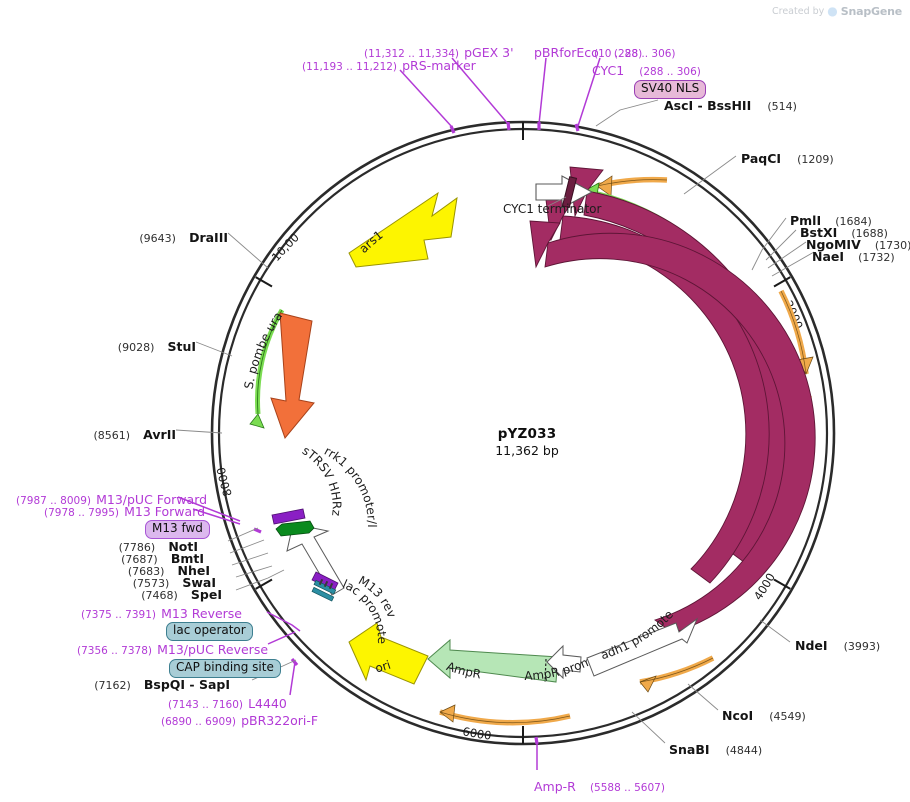  Describe the element at coordinates (343, 309) in the screenshot. I see `cas9-arc-label-1: Cas9` at that location.